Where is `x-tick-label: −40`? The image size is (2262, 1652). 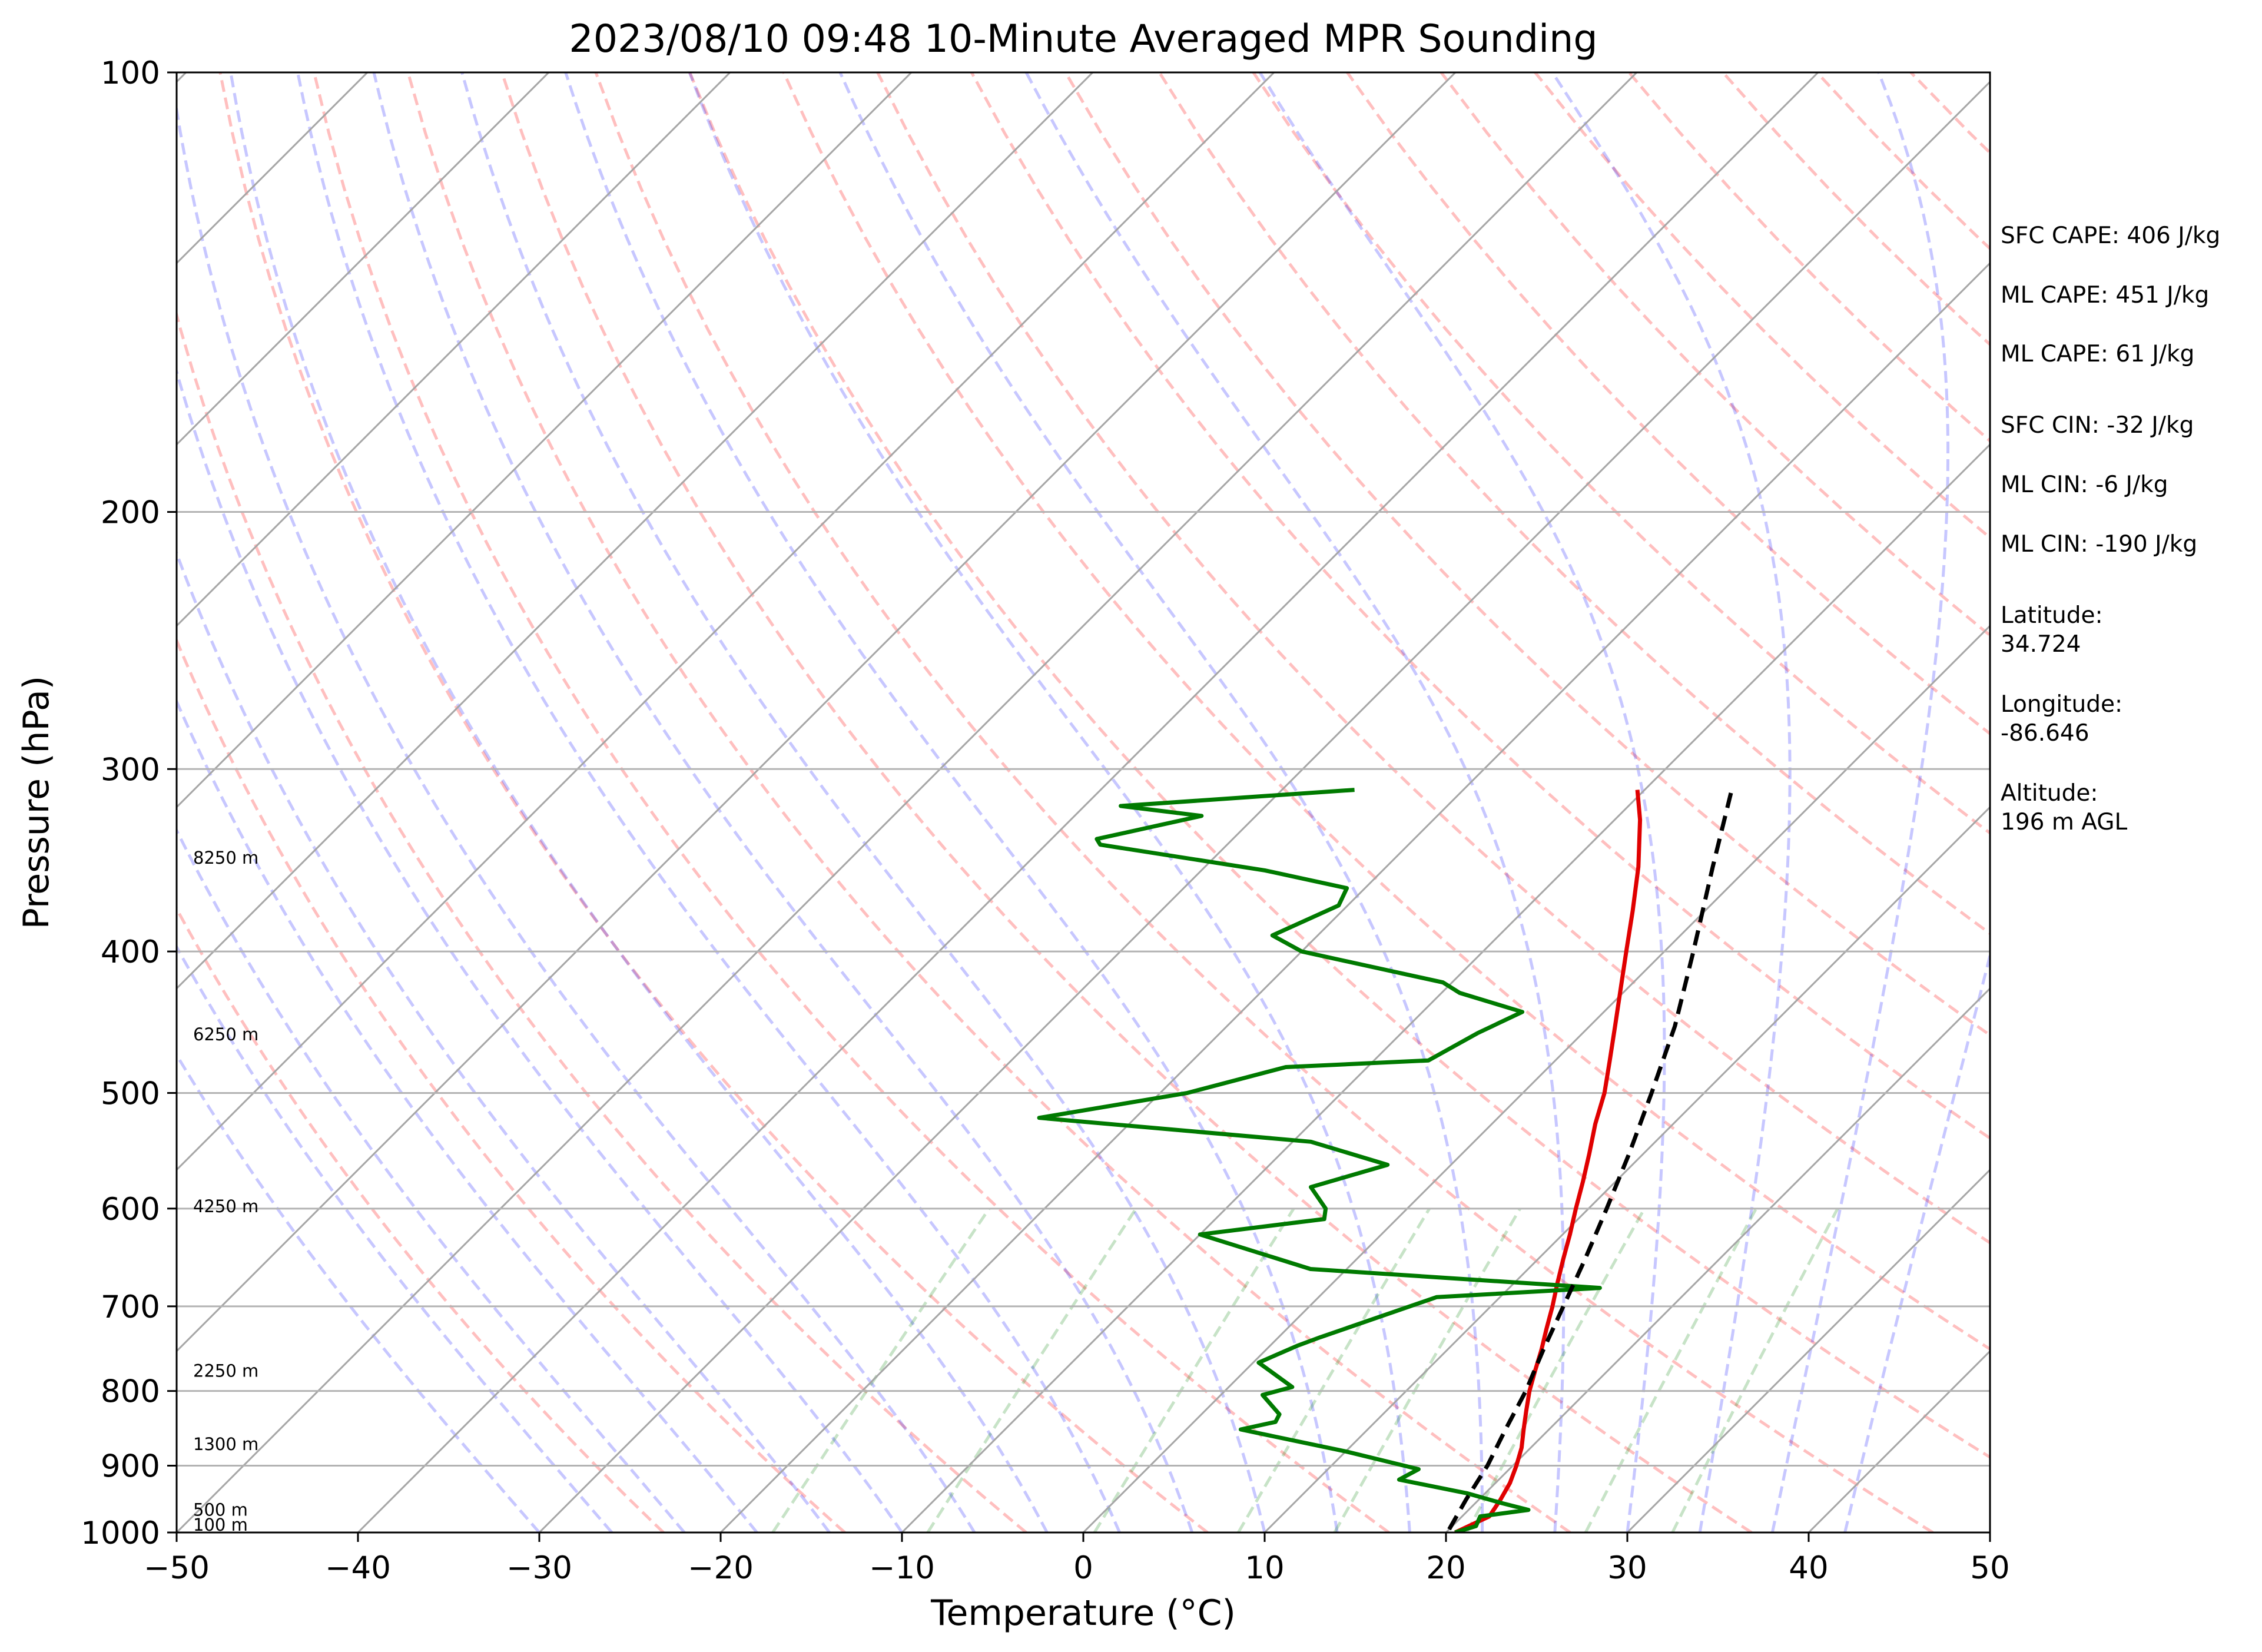 x-tick-label: −40 is located at coordinates (358, 1568).